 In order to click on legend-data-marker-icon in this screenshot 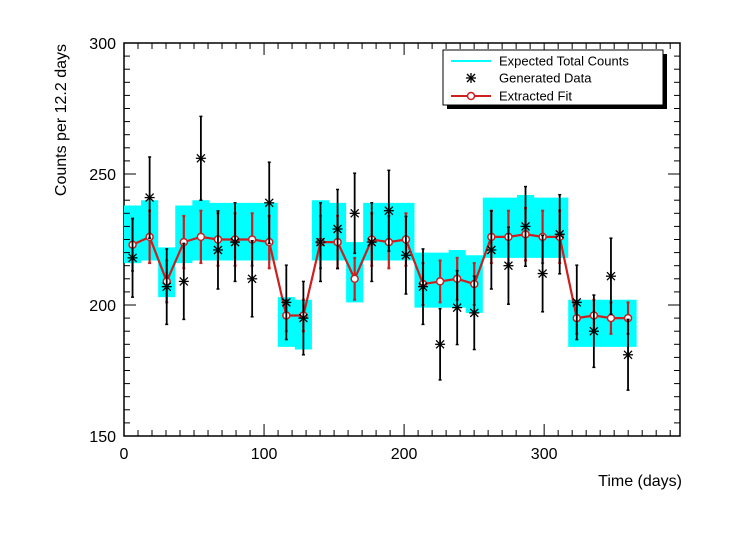, I will do `click(471, 78)`.